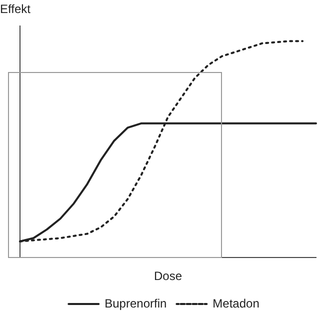  What do you see at coordinates (15, 9) in the screenshot?
I see `y-axis-title: Effekt` at bounding box center [15, 9].